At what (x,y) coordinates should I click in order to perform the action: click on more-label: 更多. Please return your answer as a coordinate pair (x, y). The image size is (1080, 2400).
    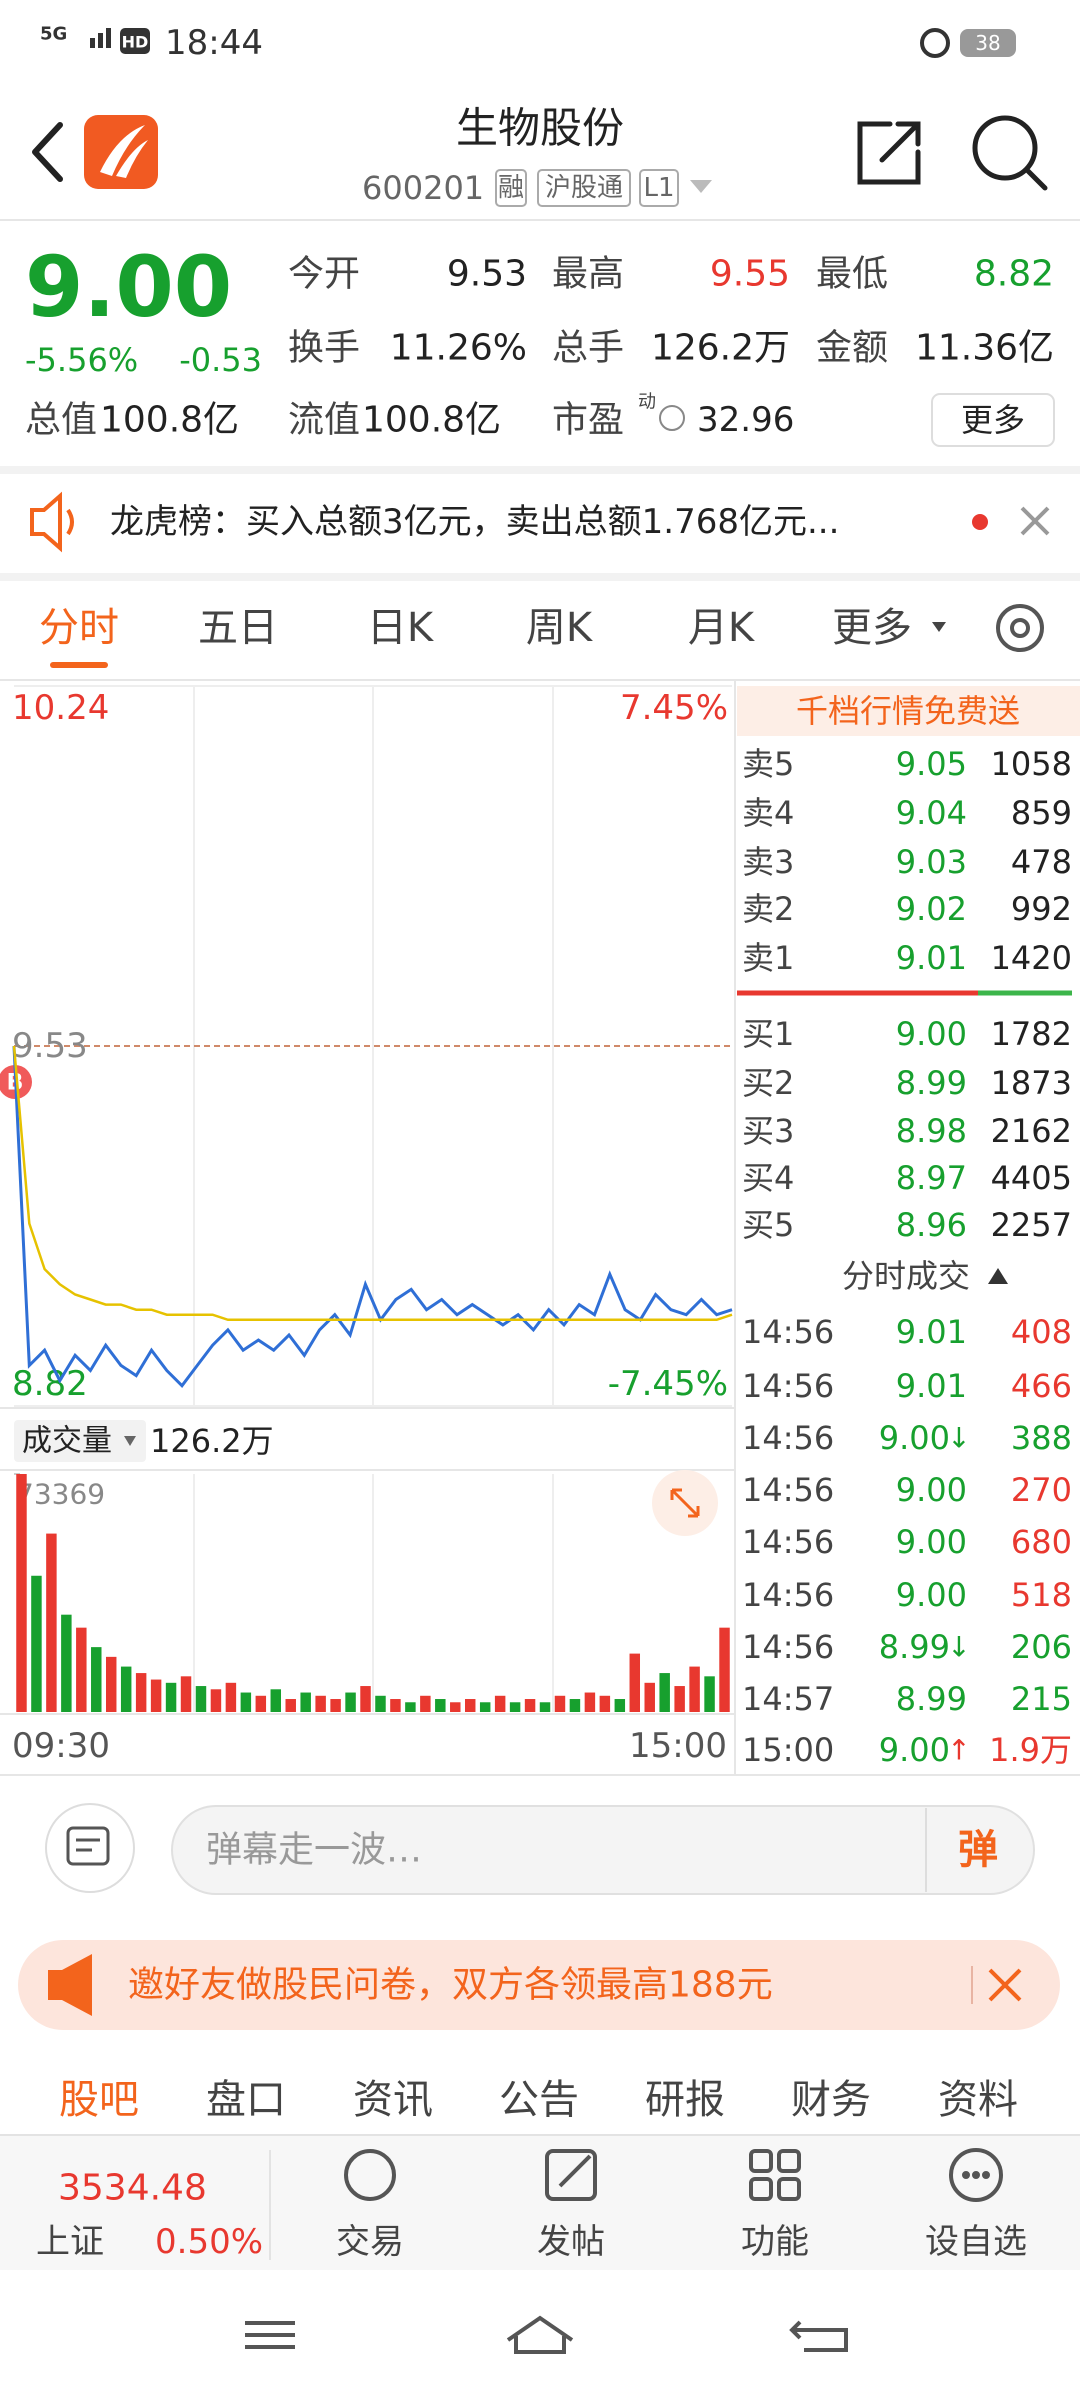
    Looking at the image, I should click on (993, 420).